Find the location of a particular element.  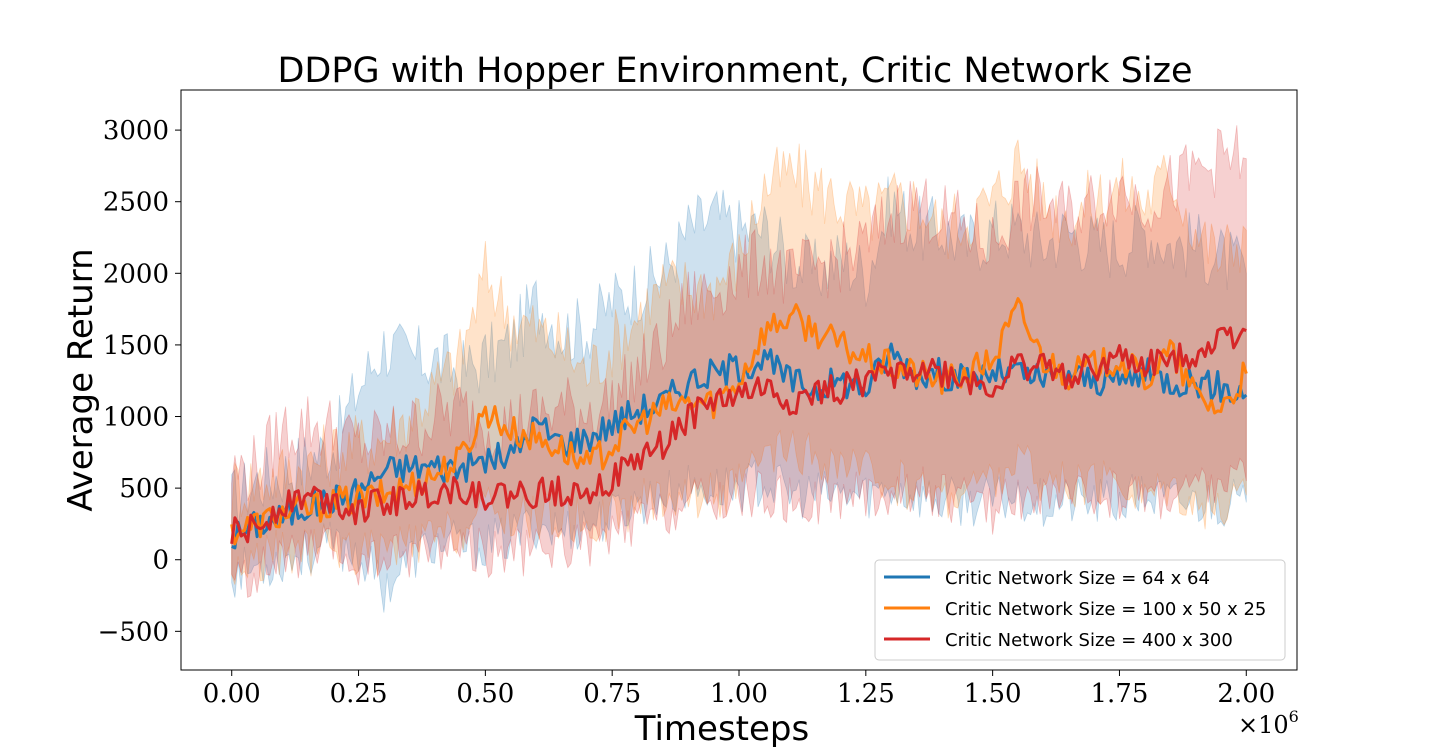

x-tick-label: 0.25 is located at coordinates (359, 694).